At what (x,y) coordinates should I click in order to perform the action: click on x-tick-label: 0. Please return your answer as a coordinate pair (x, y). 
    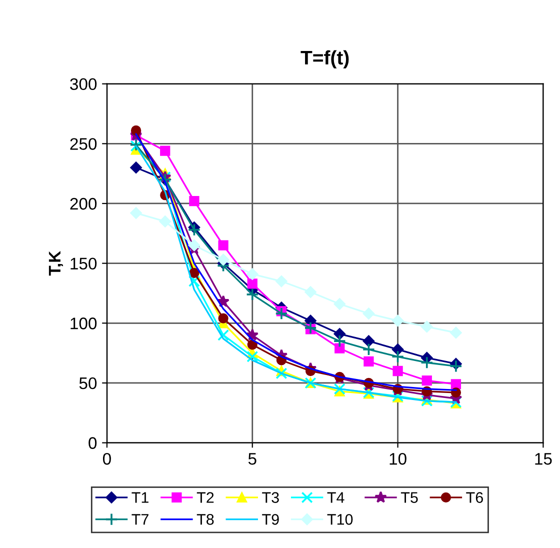
    Looking at the image, I should click on (106, 458).